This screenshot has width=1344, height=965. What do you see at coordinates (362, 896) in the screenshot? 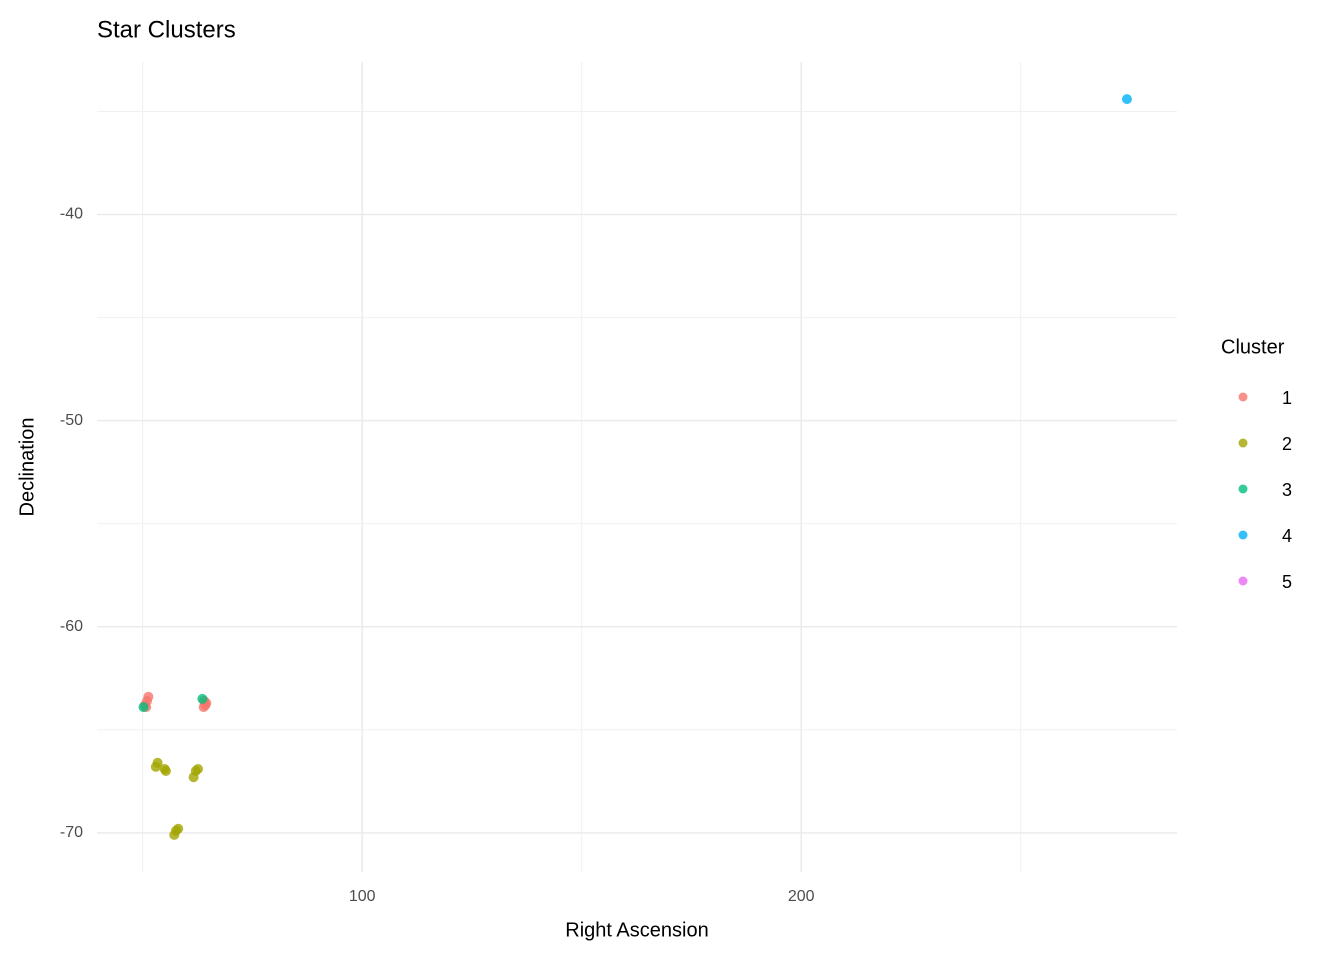
I see `x-tick-label: 100` at bounding box center [362, 896].